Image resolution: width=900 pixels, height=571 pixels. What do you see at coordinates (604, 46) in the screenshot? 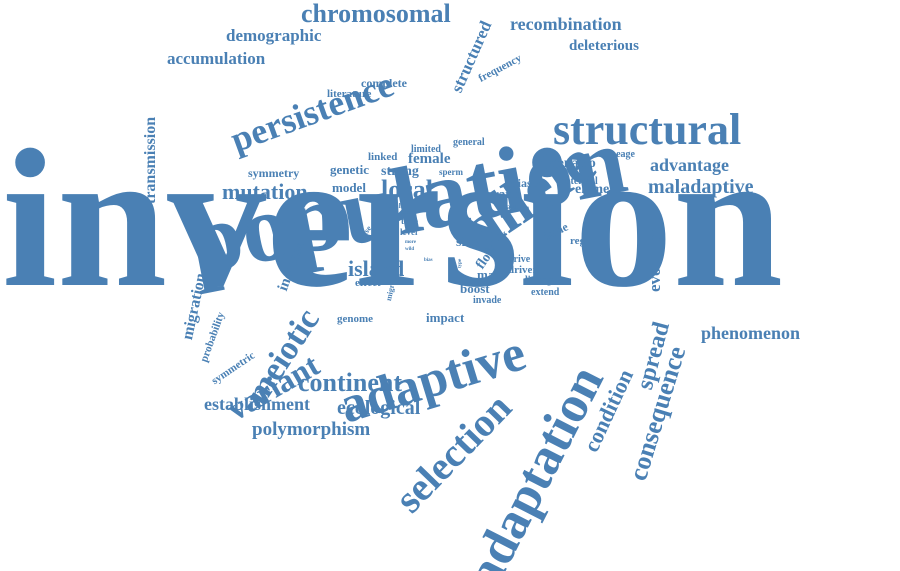
I see `word-deleterious: deleterious` at bounding box center [604, 46].